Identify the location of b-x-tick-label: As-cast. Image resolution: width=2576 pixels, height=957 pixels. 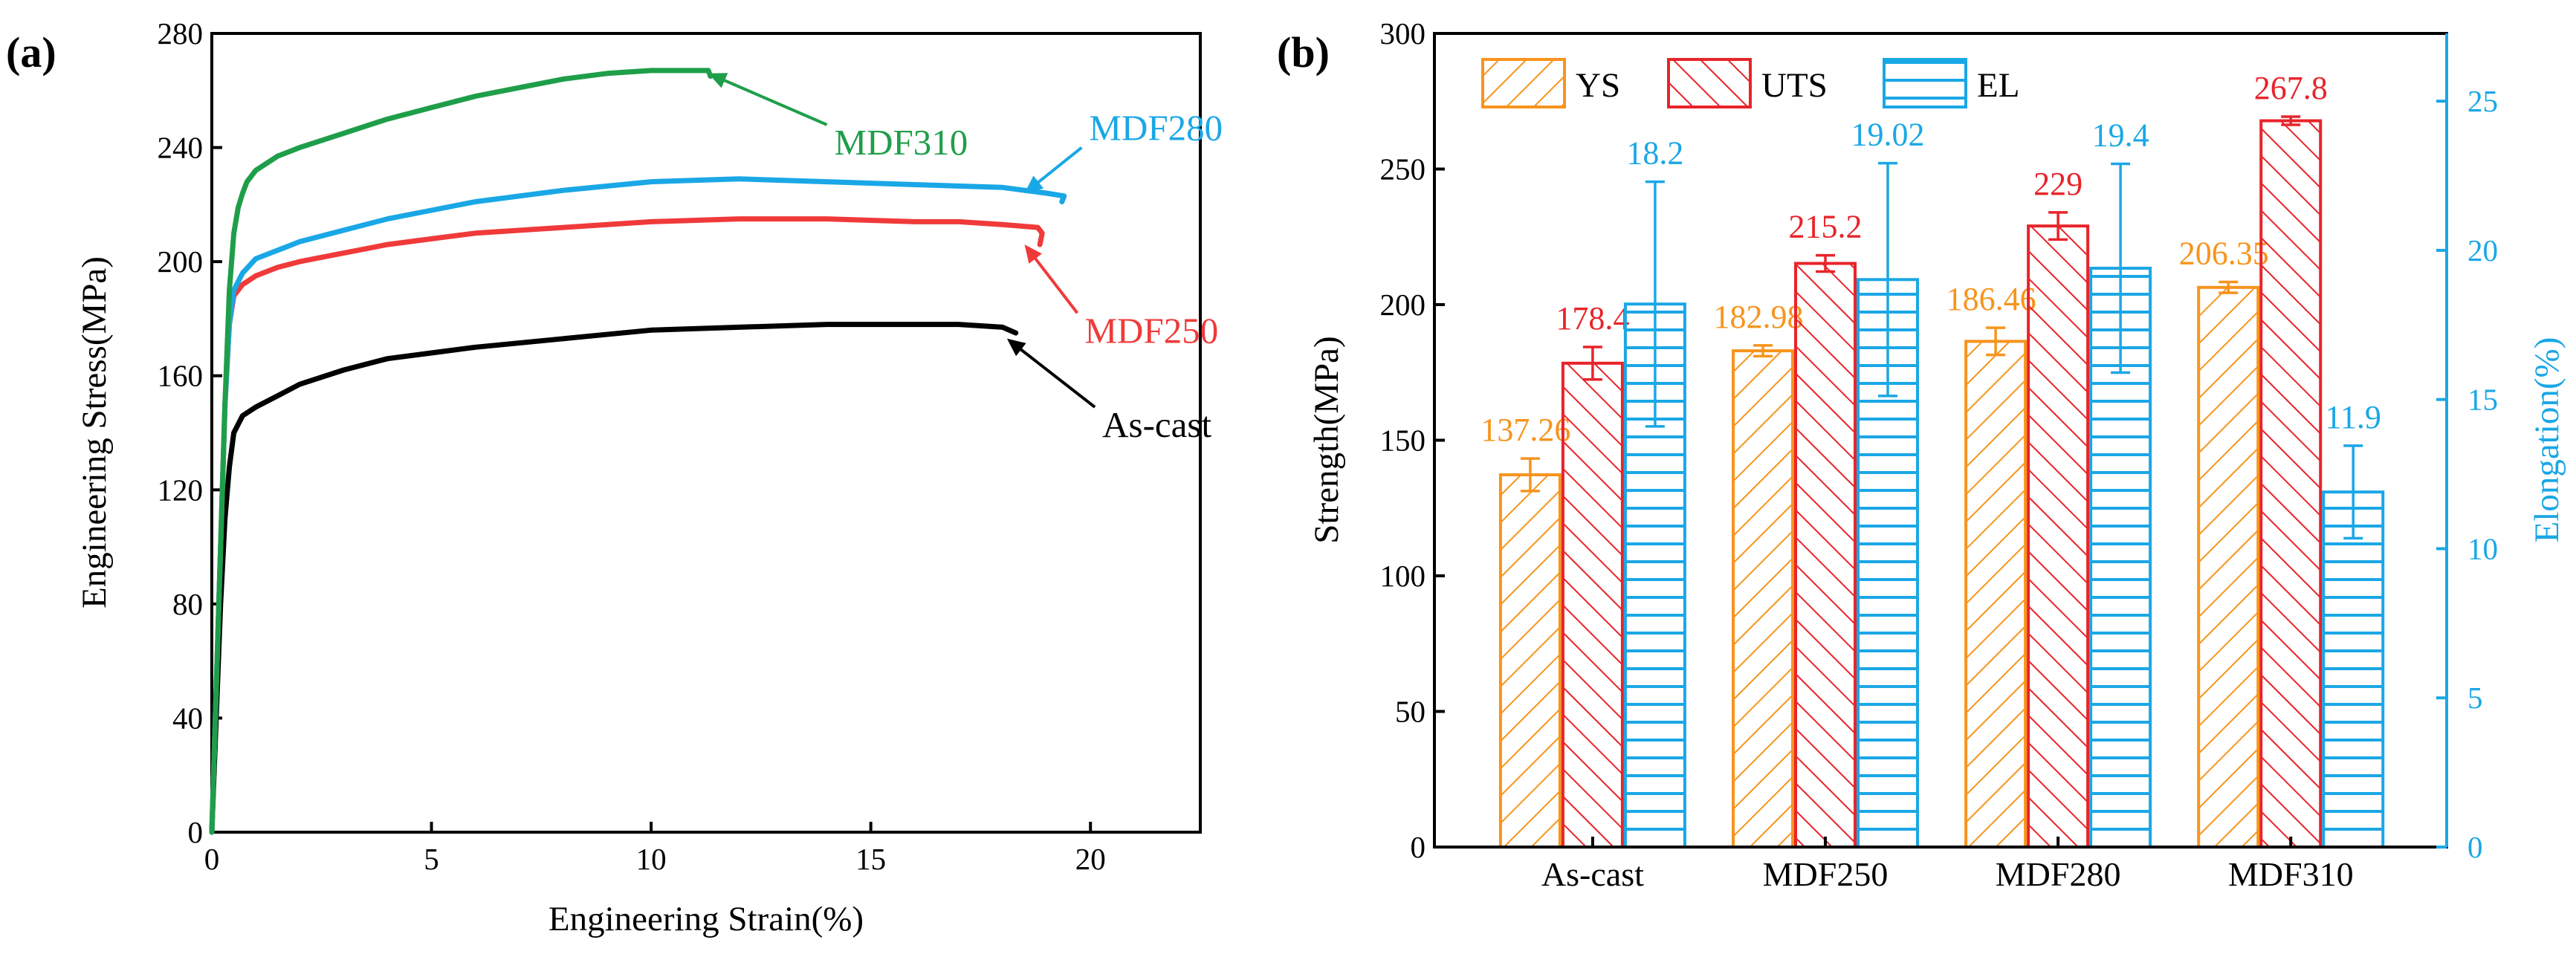
(1592, 874).